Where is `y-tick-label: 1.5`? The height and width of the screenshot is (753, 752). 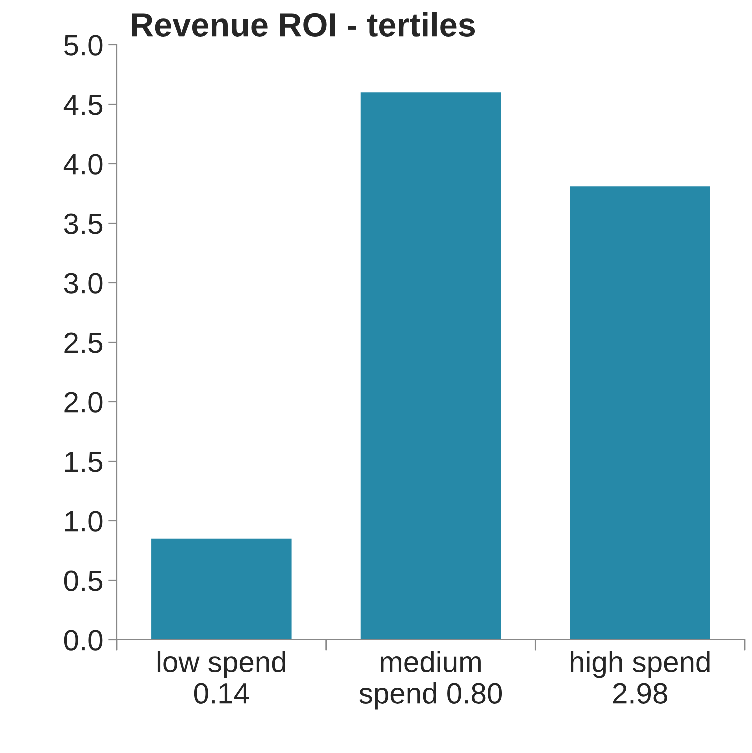 y-tick-label: 1.5 is located at coordinates (84, 462).